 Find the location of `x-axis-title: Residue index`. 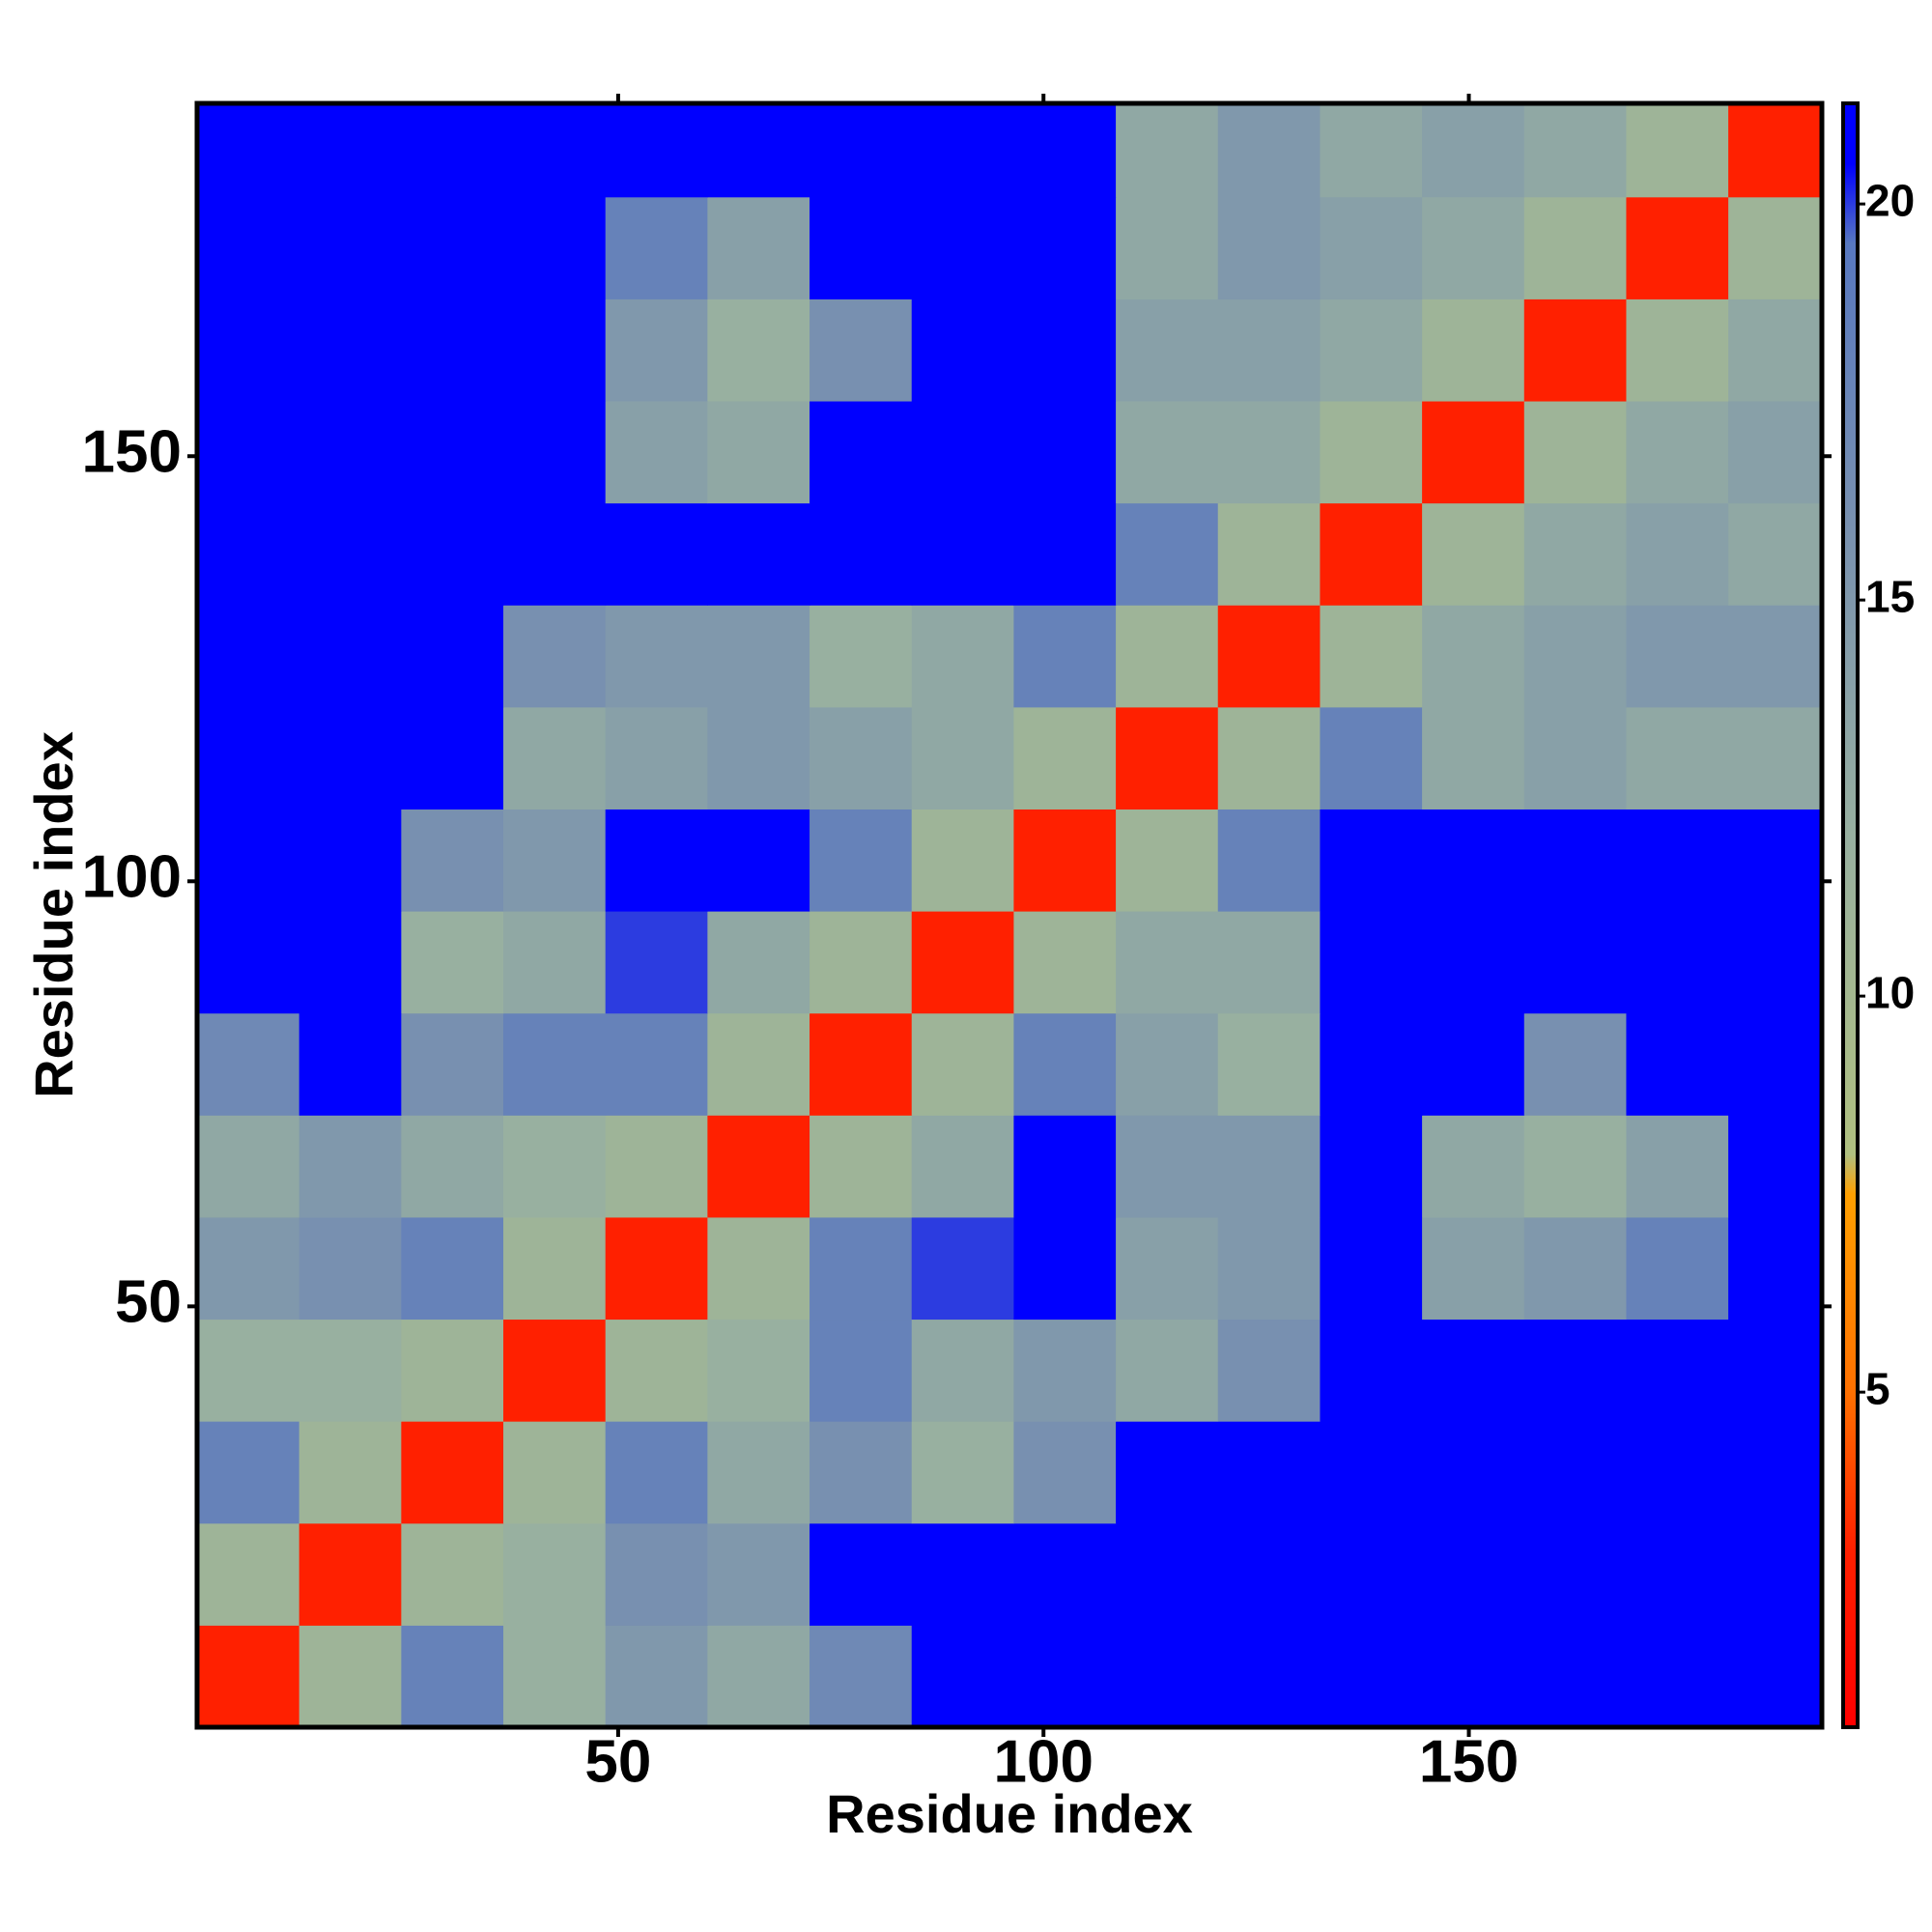

x-axis-title: Residue index is located at coordinates (1009, 1813).